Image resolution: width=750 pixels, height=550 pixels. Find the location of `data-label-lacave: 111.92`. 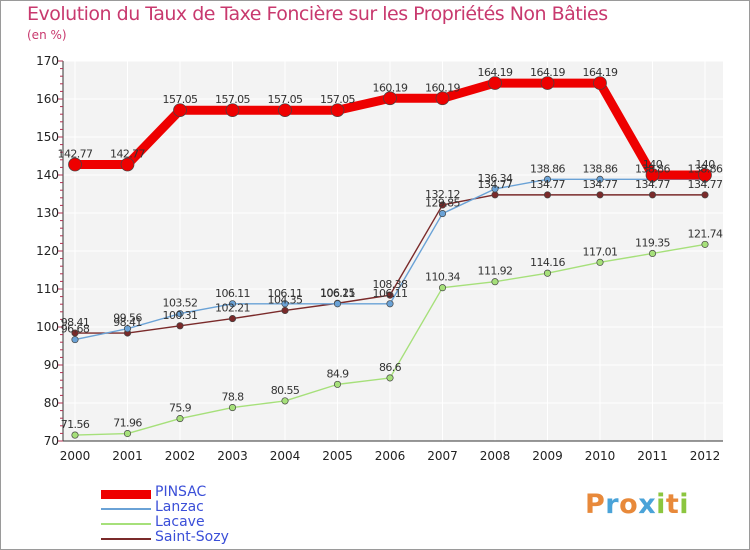

data-label-lacave: 111.92 is located at coordinates (495, 271).